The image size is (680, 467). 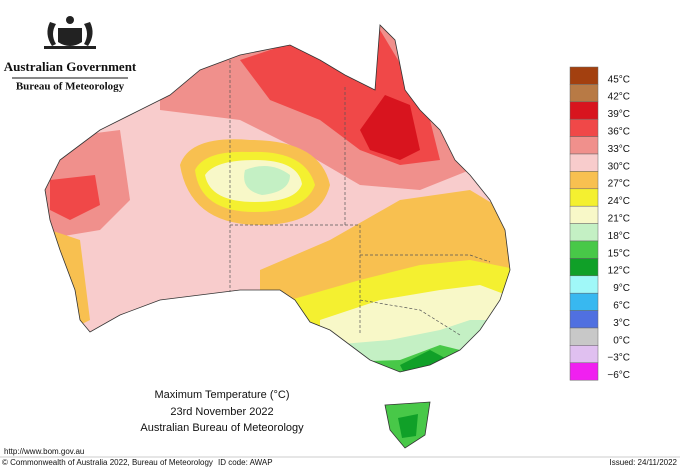 What do you see at coordinates (44, 451) in the screenshot?
I see `footer-url: http://www.bom.gov.au` at bounding box center [44, 451].